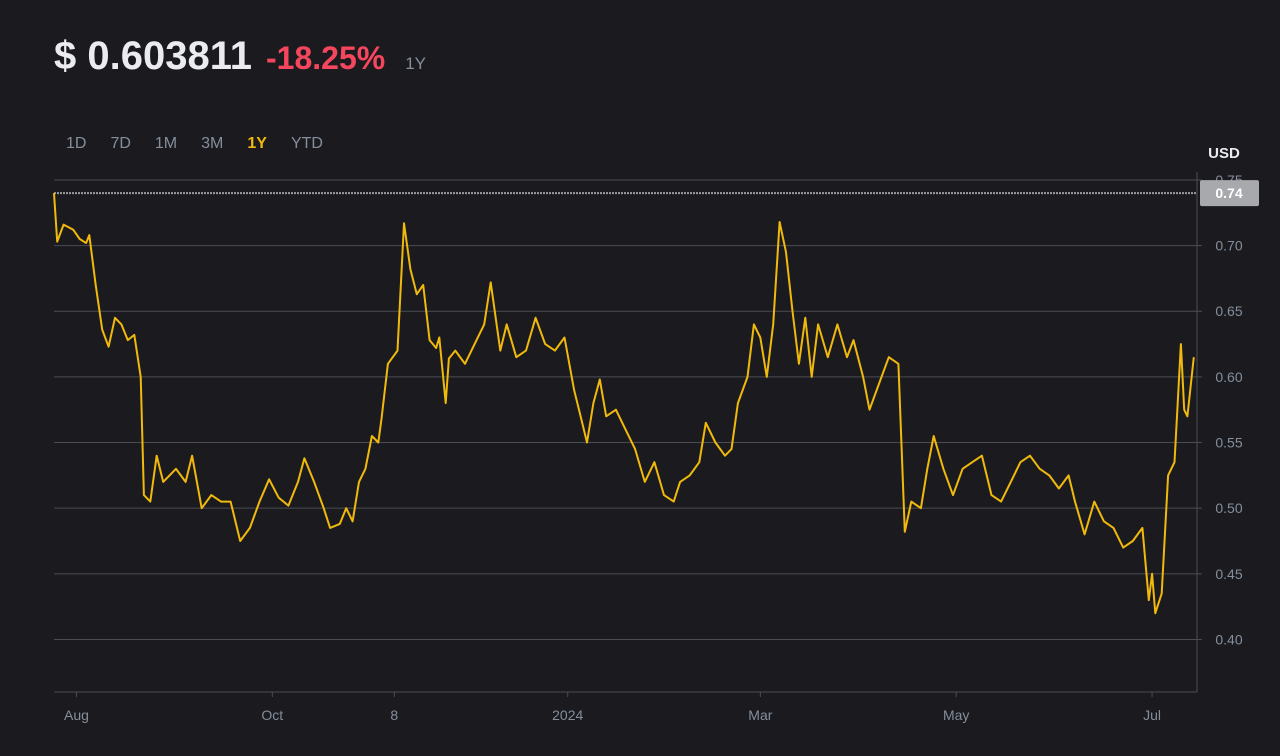  What do you see at coordinates (153, 56) in the screenshot?
I see `current-price: $ 0.603811` at bounding box center [153, 56].